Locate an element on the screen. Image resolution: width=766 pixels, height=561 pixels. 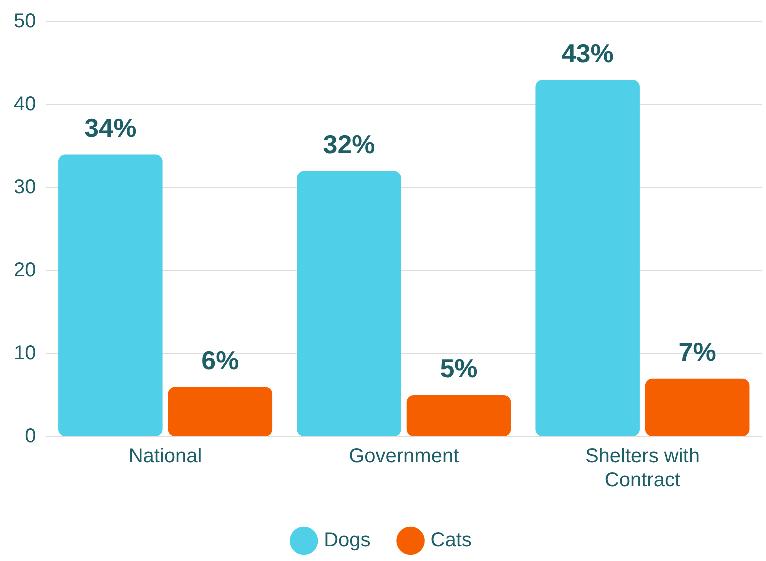
legend-label: Cats is located at coordinates (451, 541).